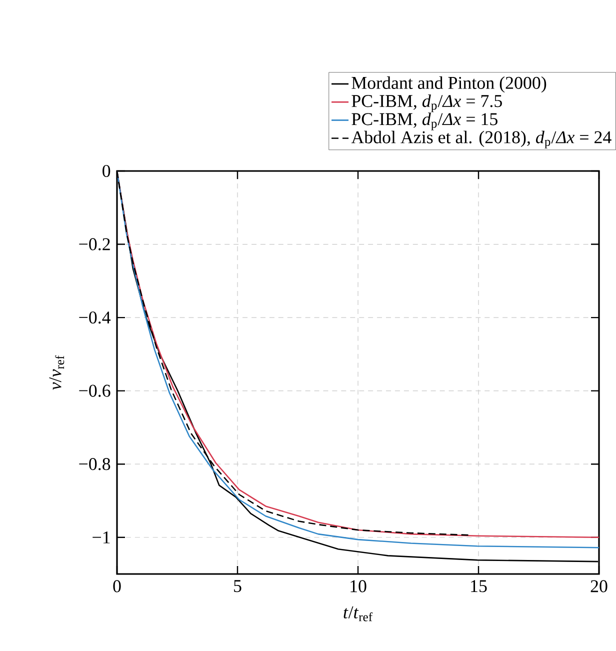 Image resolution: width=616 pixels, height=651 pixels. What do you see at coordinates (94, 464) in the screenshot?
I see `y-tick-label: −0.8` at bounding box center [94, 464].